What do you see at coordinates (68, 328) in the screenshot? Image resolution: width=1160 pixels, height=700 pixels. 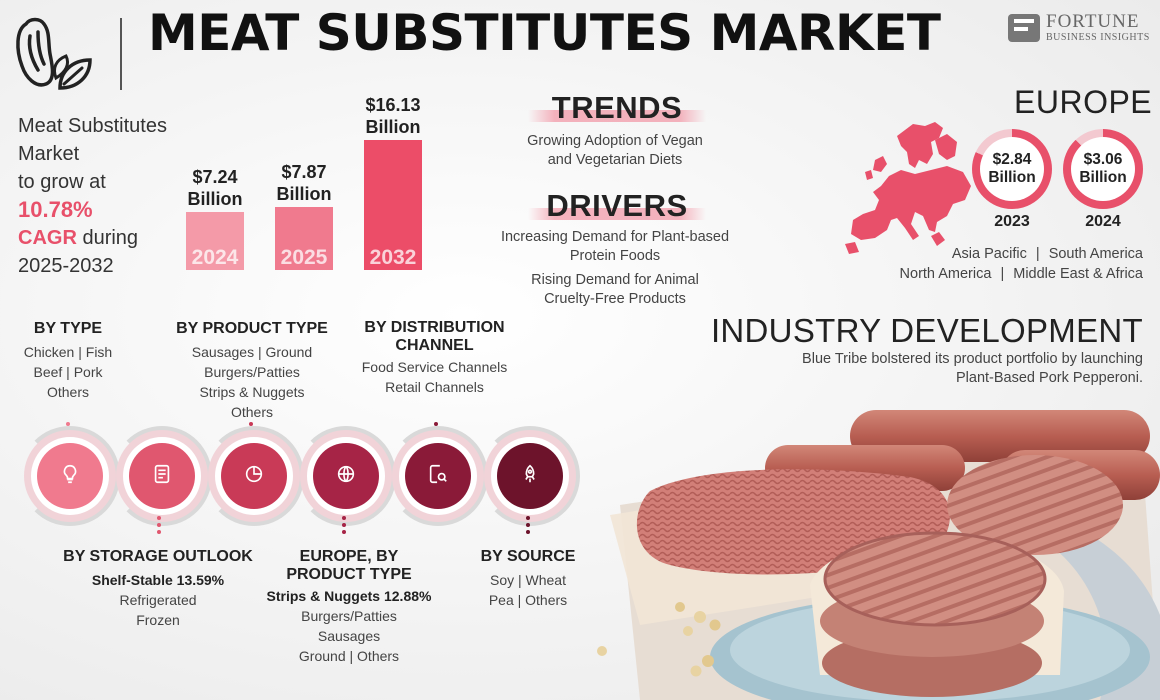 I see `segment-heading: BY TYPE` at bounding box center [68, 328].